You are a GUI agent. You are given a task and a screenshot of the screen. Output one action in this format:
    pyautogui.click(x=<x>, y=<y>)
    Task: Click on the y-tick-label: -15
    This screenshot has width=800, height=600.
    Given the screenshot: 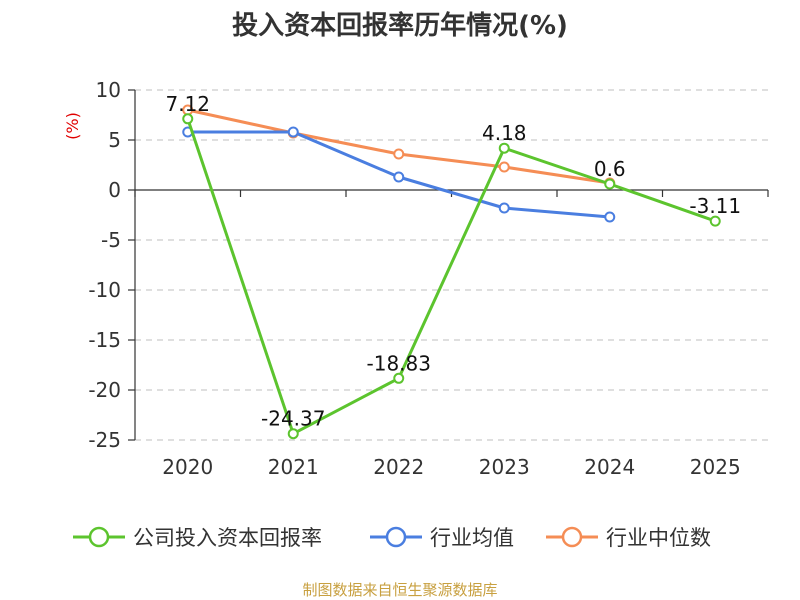 What is the action you would take?
    pyautogui.click(x=104, y=340)
    